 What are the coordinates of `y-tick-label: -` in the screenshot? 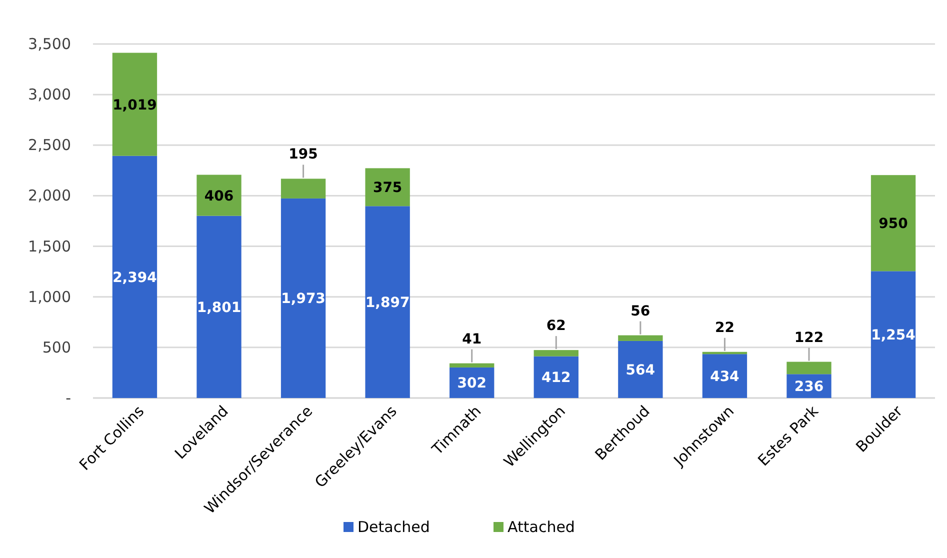 It's located at (68, 398).